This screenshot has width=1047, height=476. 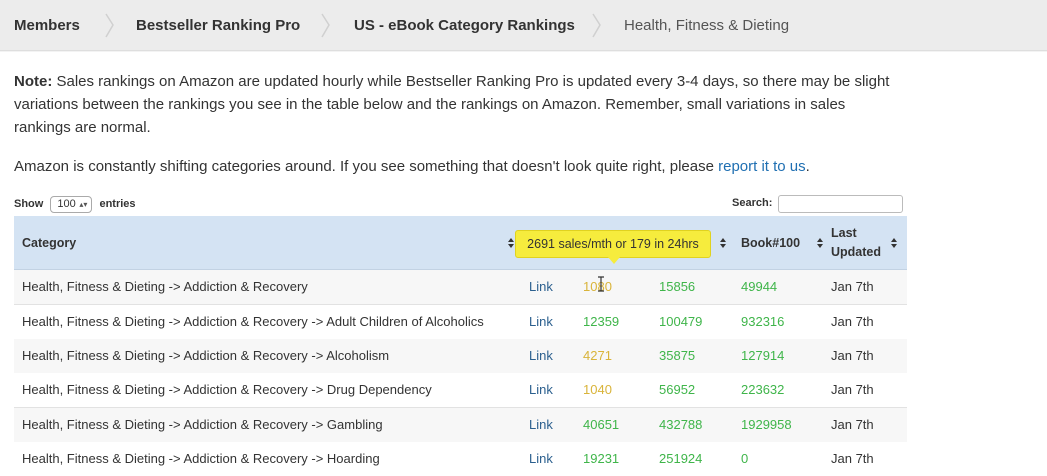 What do you see at coordinates (681, 458) in the screenshot?
I see `row-mid: 251924` at bounding box center [681, 458].